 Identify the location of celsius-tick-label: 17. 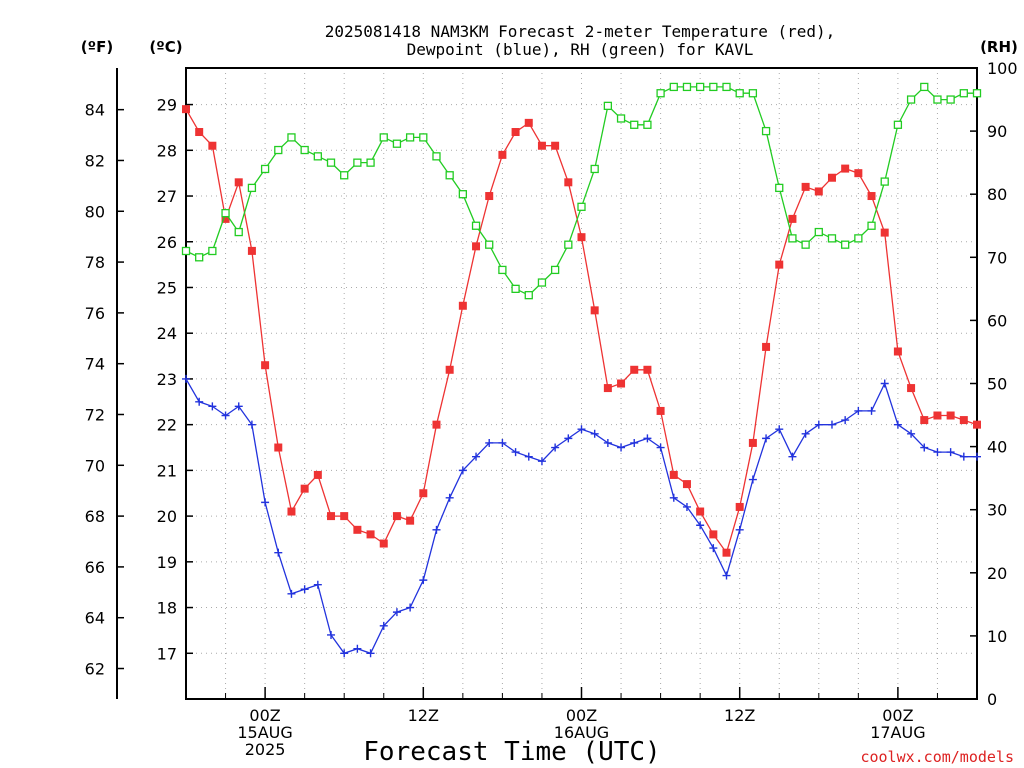
(167, 653).